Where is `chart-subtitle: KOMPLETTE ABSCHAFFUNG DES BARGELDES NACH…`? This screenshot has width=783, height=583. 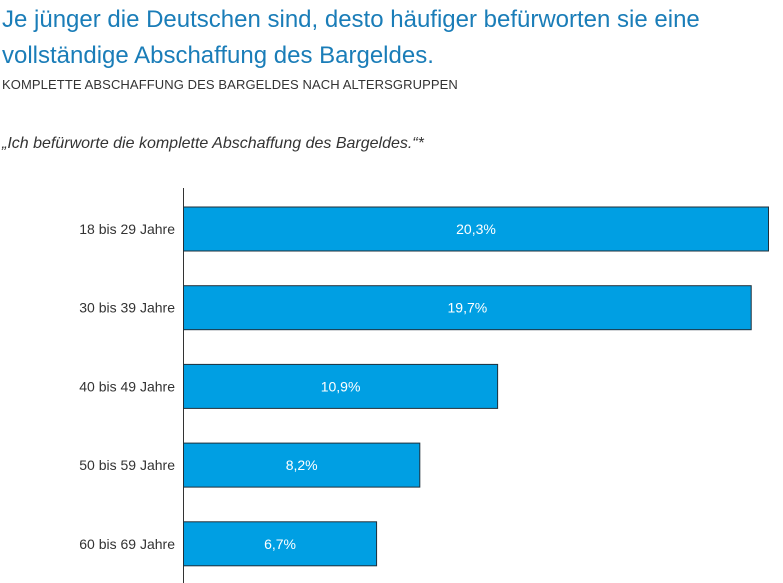
chart-subtitle: KOMPLETTE ABSCHAFFUNG DES BARGELDES NACH… is located at coordinates (230, 84).